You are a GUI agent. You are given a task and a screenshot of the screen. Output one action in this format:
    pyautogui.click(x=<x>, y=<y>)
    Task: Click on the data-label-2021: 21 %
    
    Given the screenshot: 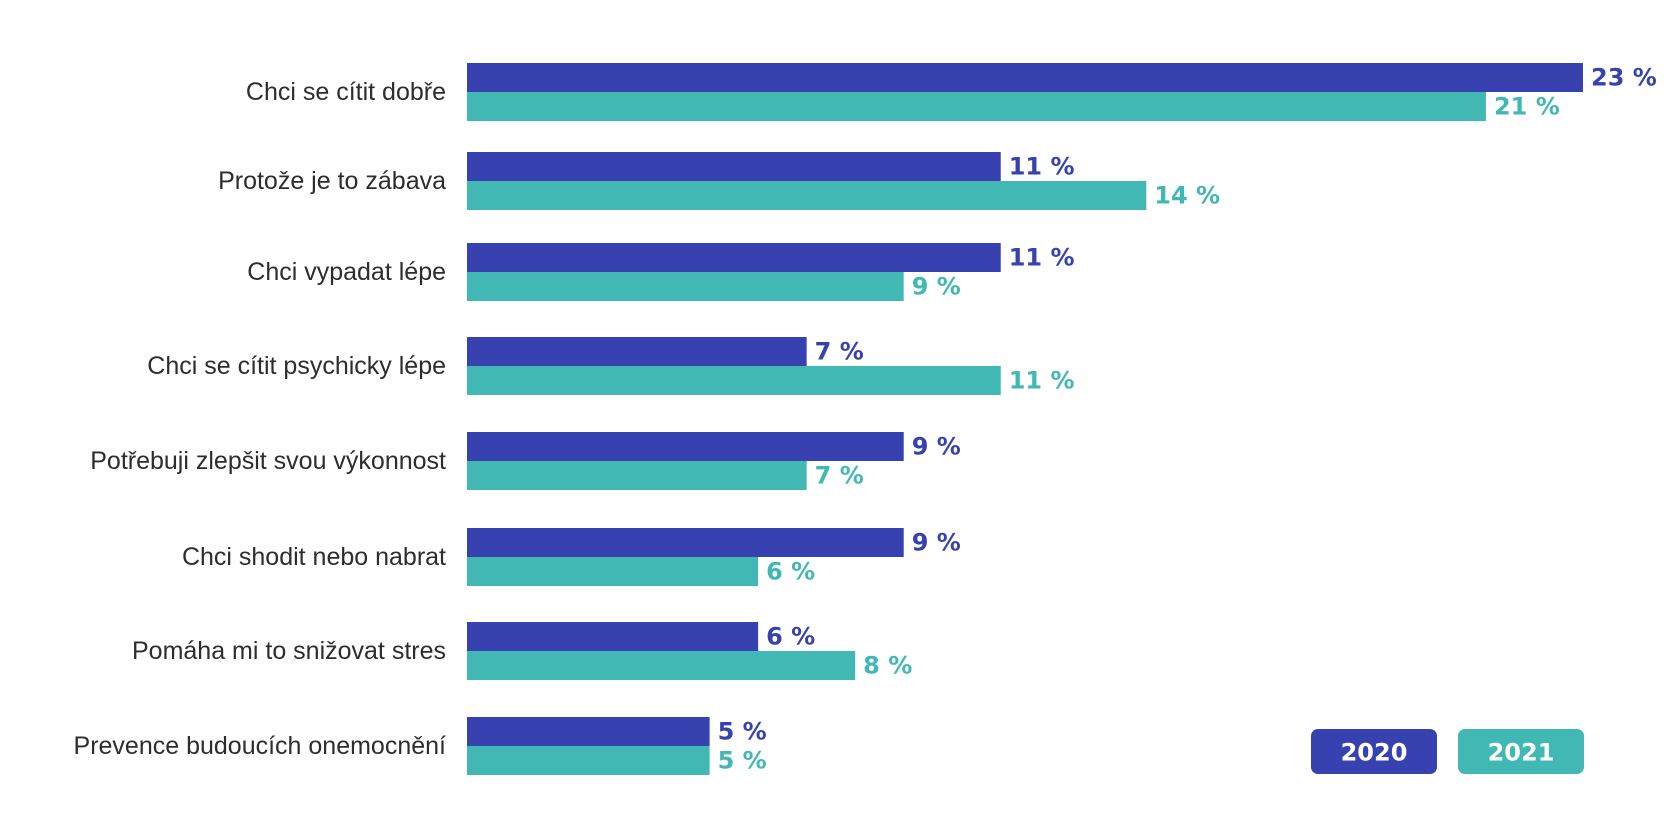 What is the action you would take?
    pyautogui.click(x=1527, y=107)
    